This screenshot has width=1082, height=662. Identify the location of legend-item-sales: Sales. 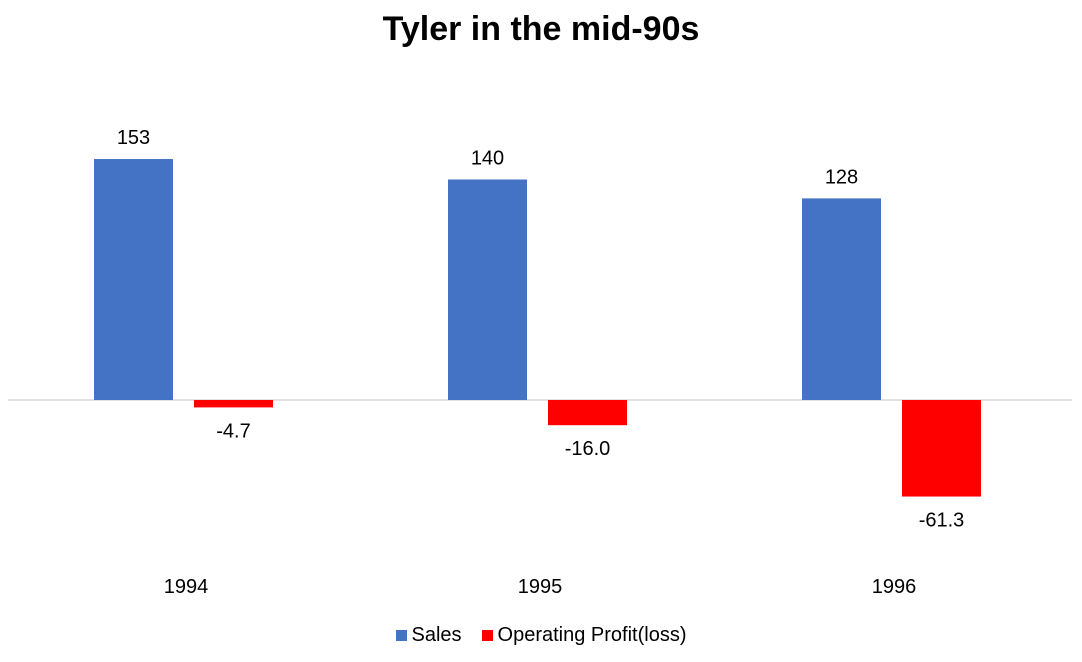
(428, 635).